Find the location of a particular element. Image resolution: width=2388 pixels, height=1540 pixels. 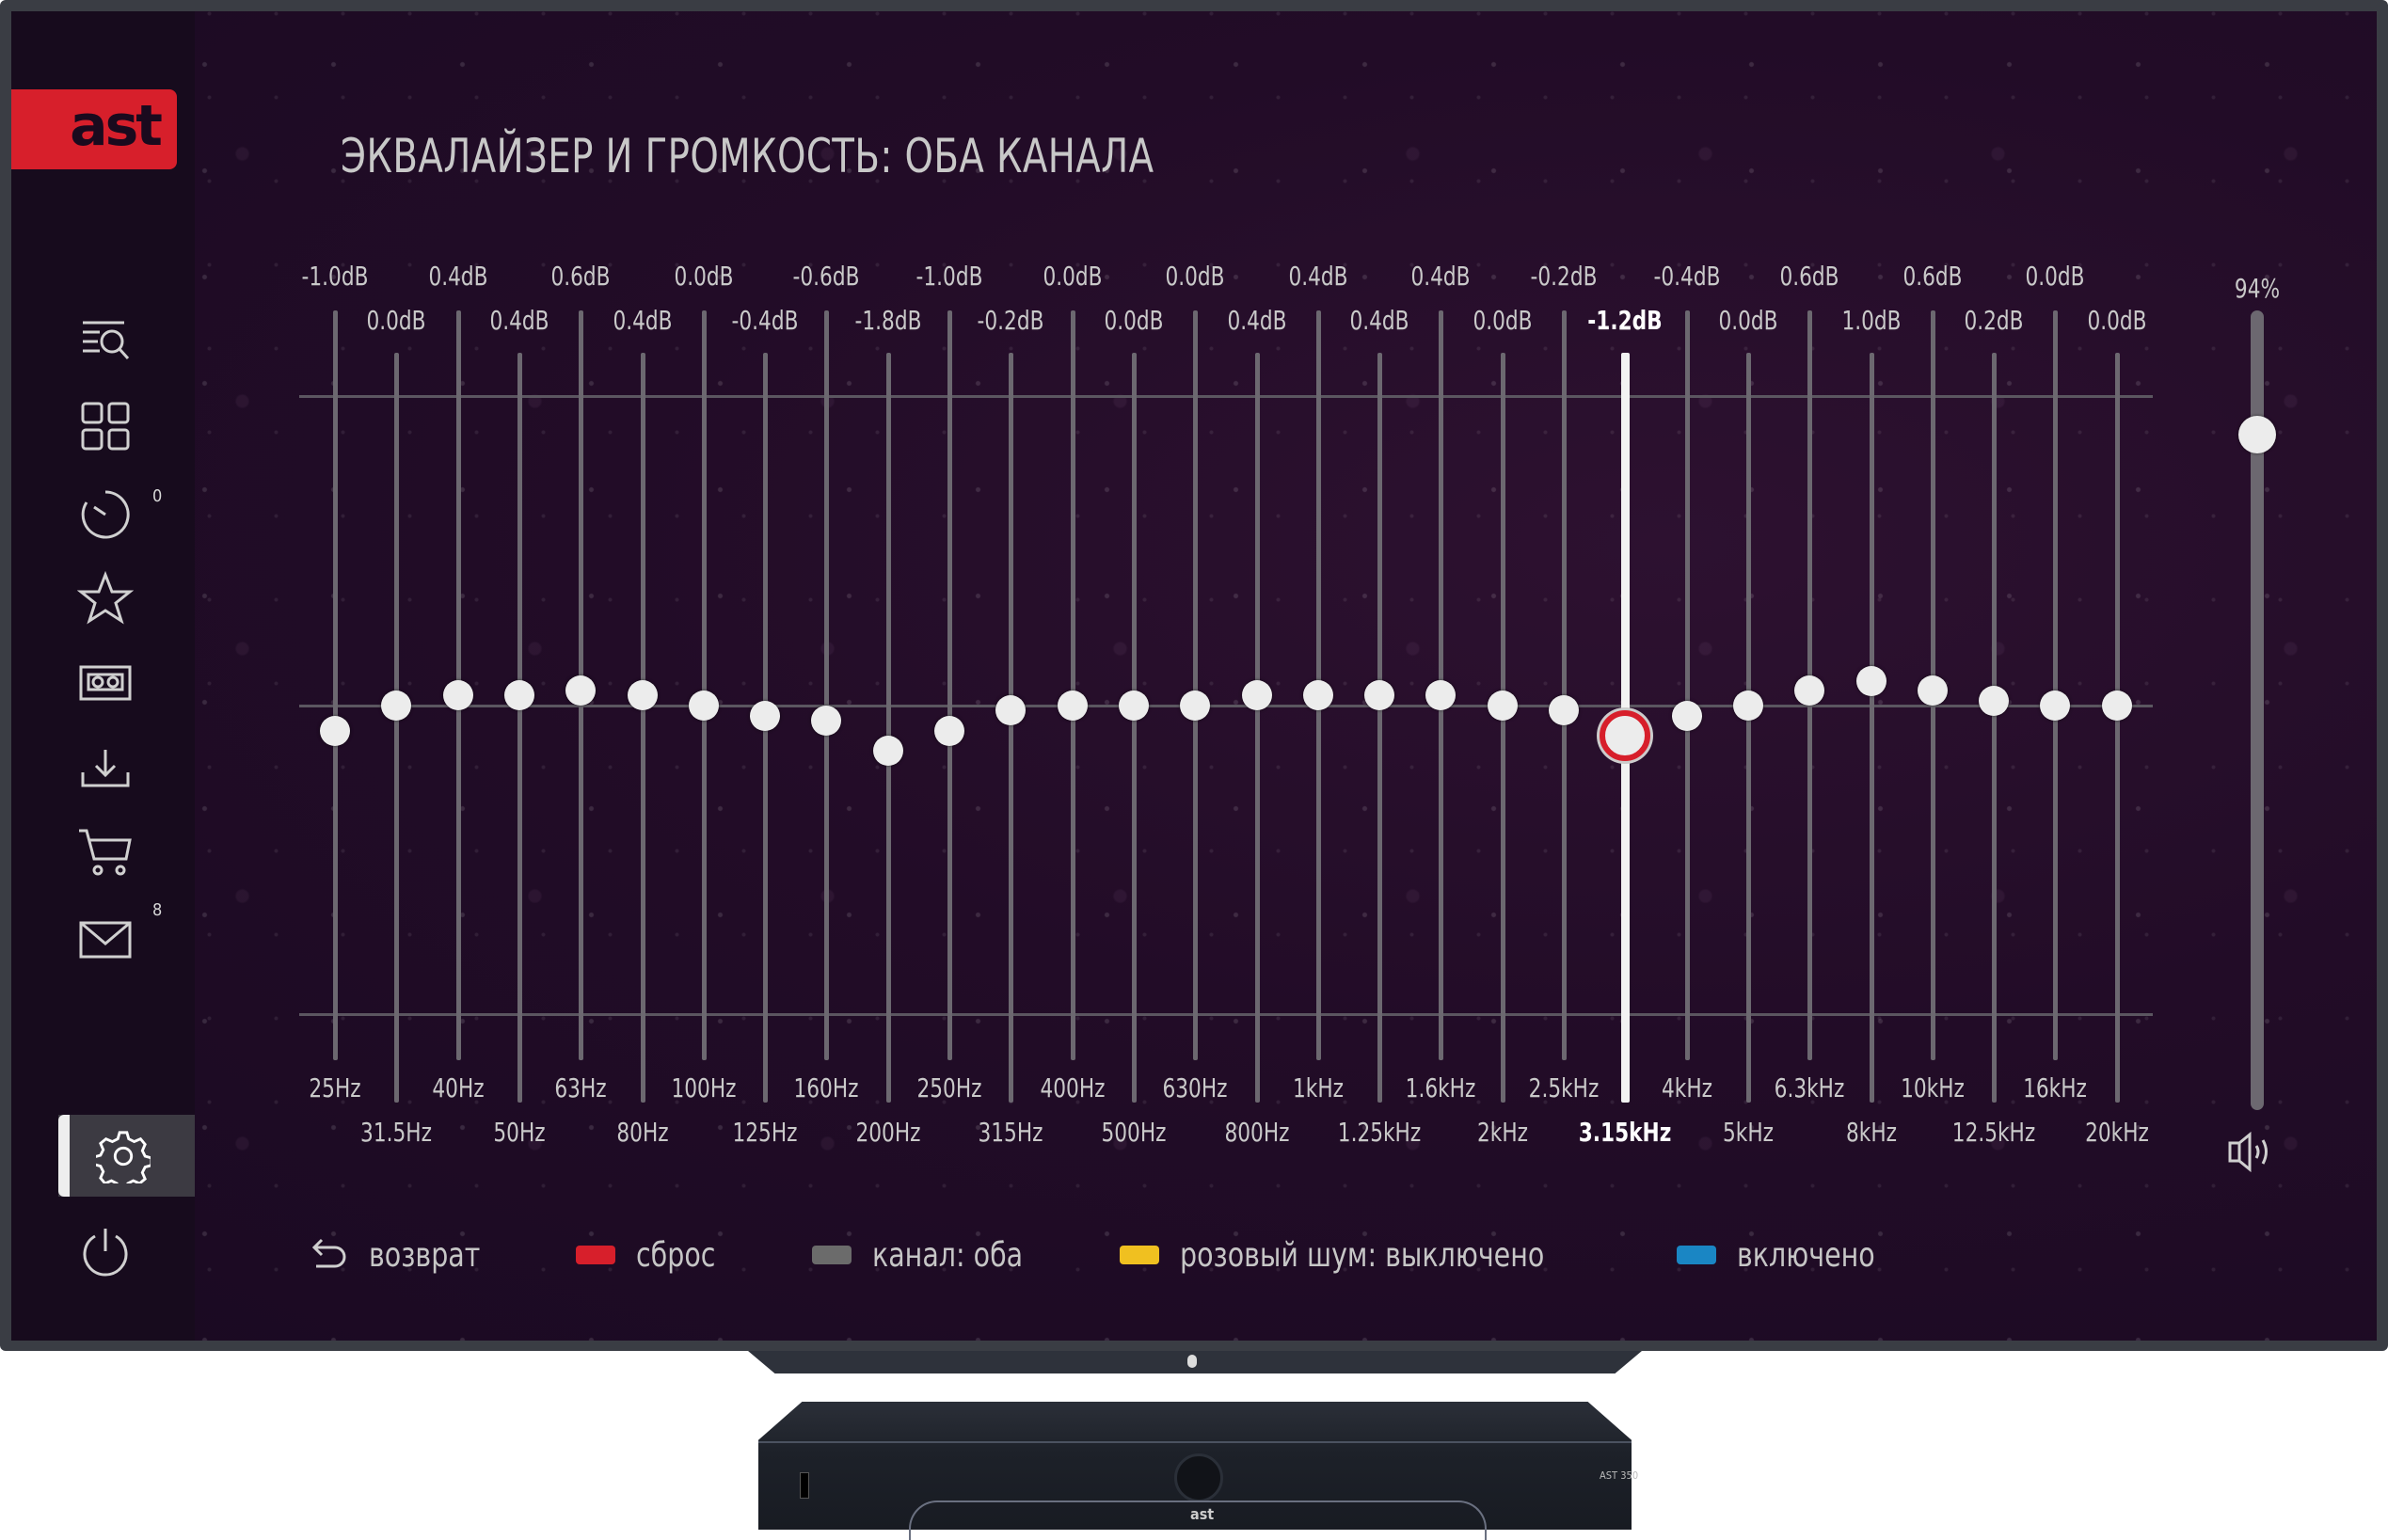

reset-button: сброс is located at coordinates (651, 1254).